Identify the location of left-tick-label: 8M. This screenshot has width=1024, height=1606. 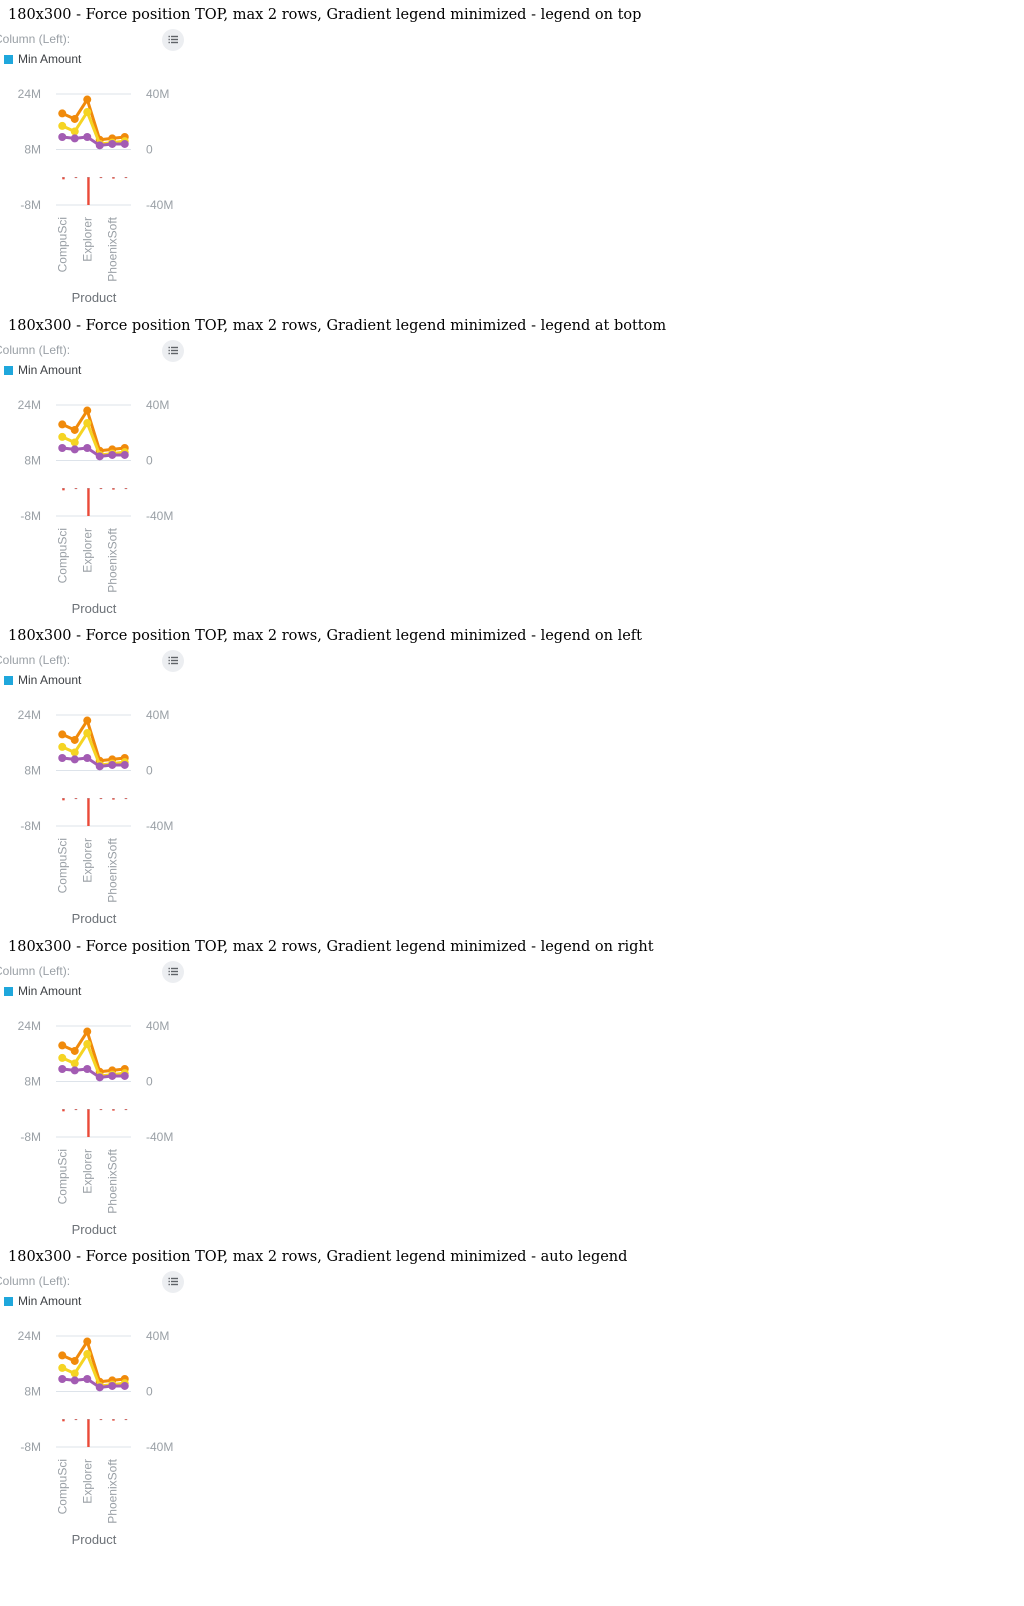
(32, 771).